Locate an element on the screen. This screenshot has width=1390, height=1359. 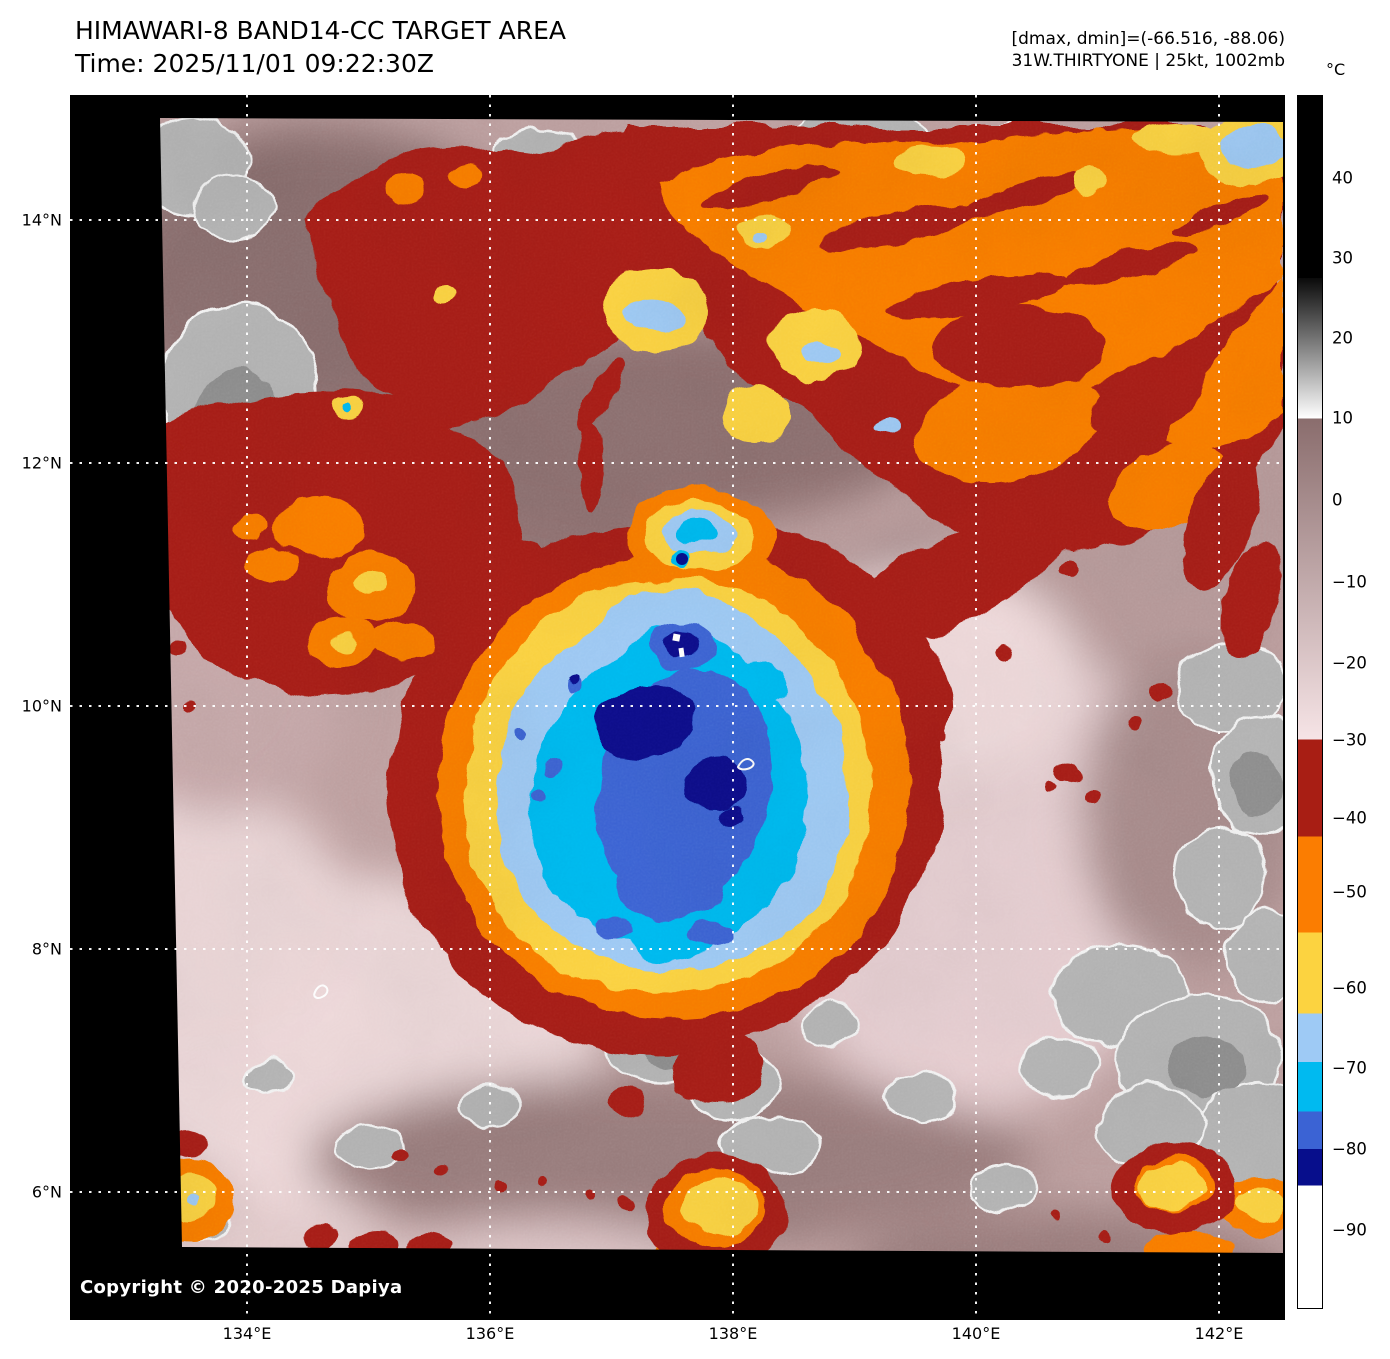
copyright-label: Copyright © 2020-2025 Dapiya is located at coordinates (241, 1287).